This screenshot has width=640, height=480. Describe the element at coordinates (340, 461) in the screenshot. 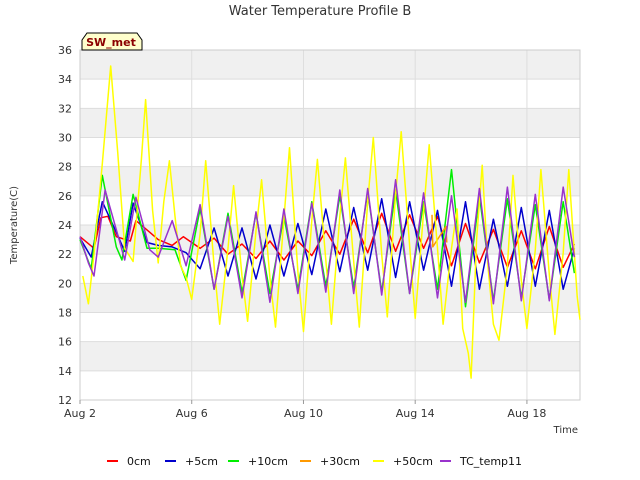

I see `legend-label: +30cm` at that location.